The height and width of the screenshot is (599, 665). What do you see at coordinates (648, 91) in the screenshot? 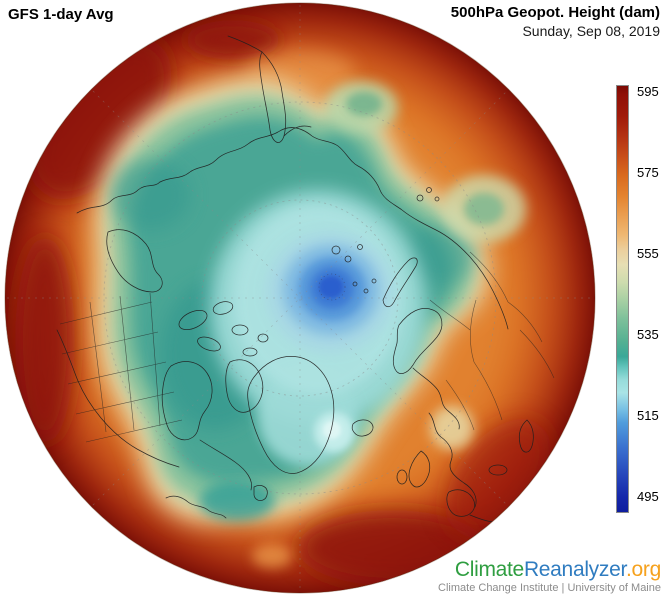
I see `colorbar-tick-label: 595` at bounding box center [648, 91].